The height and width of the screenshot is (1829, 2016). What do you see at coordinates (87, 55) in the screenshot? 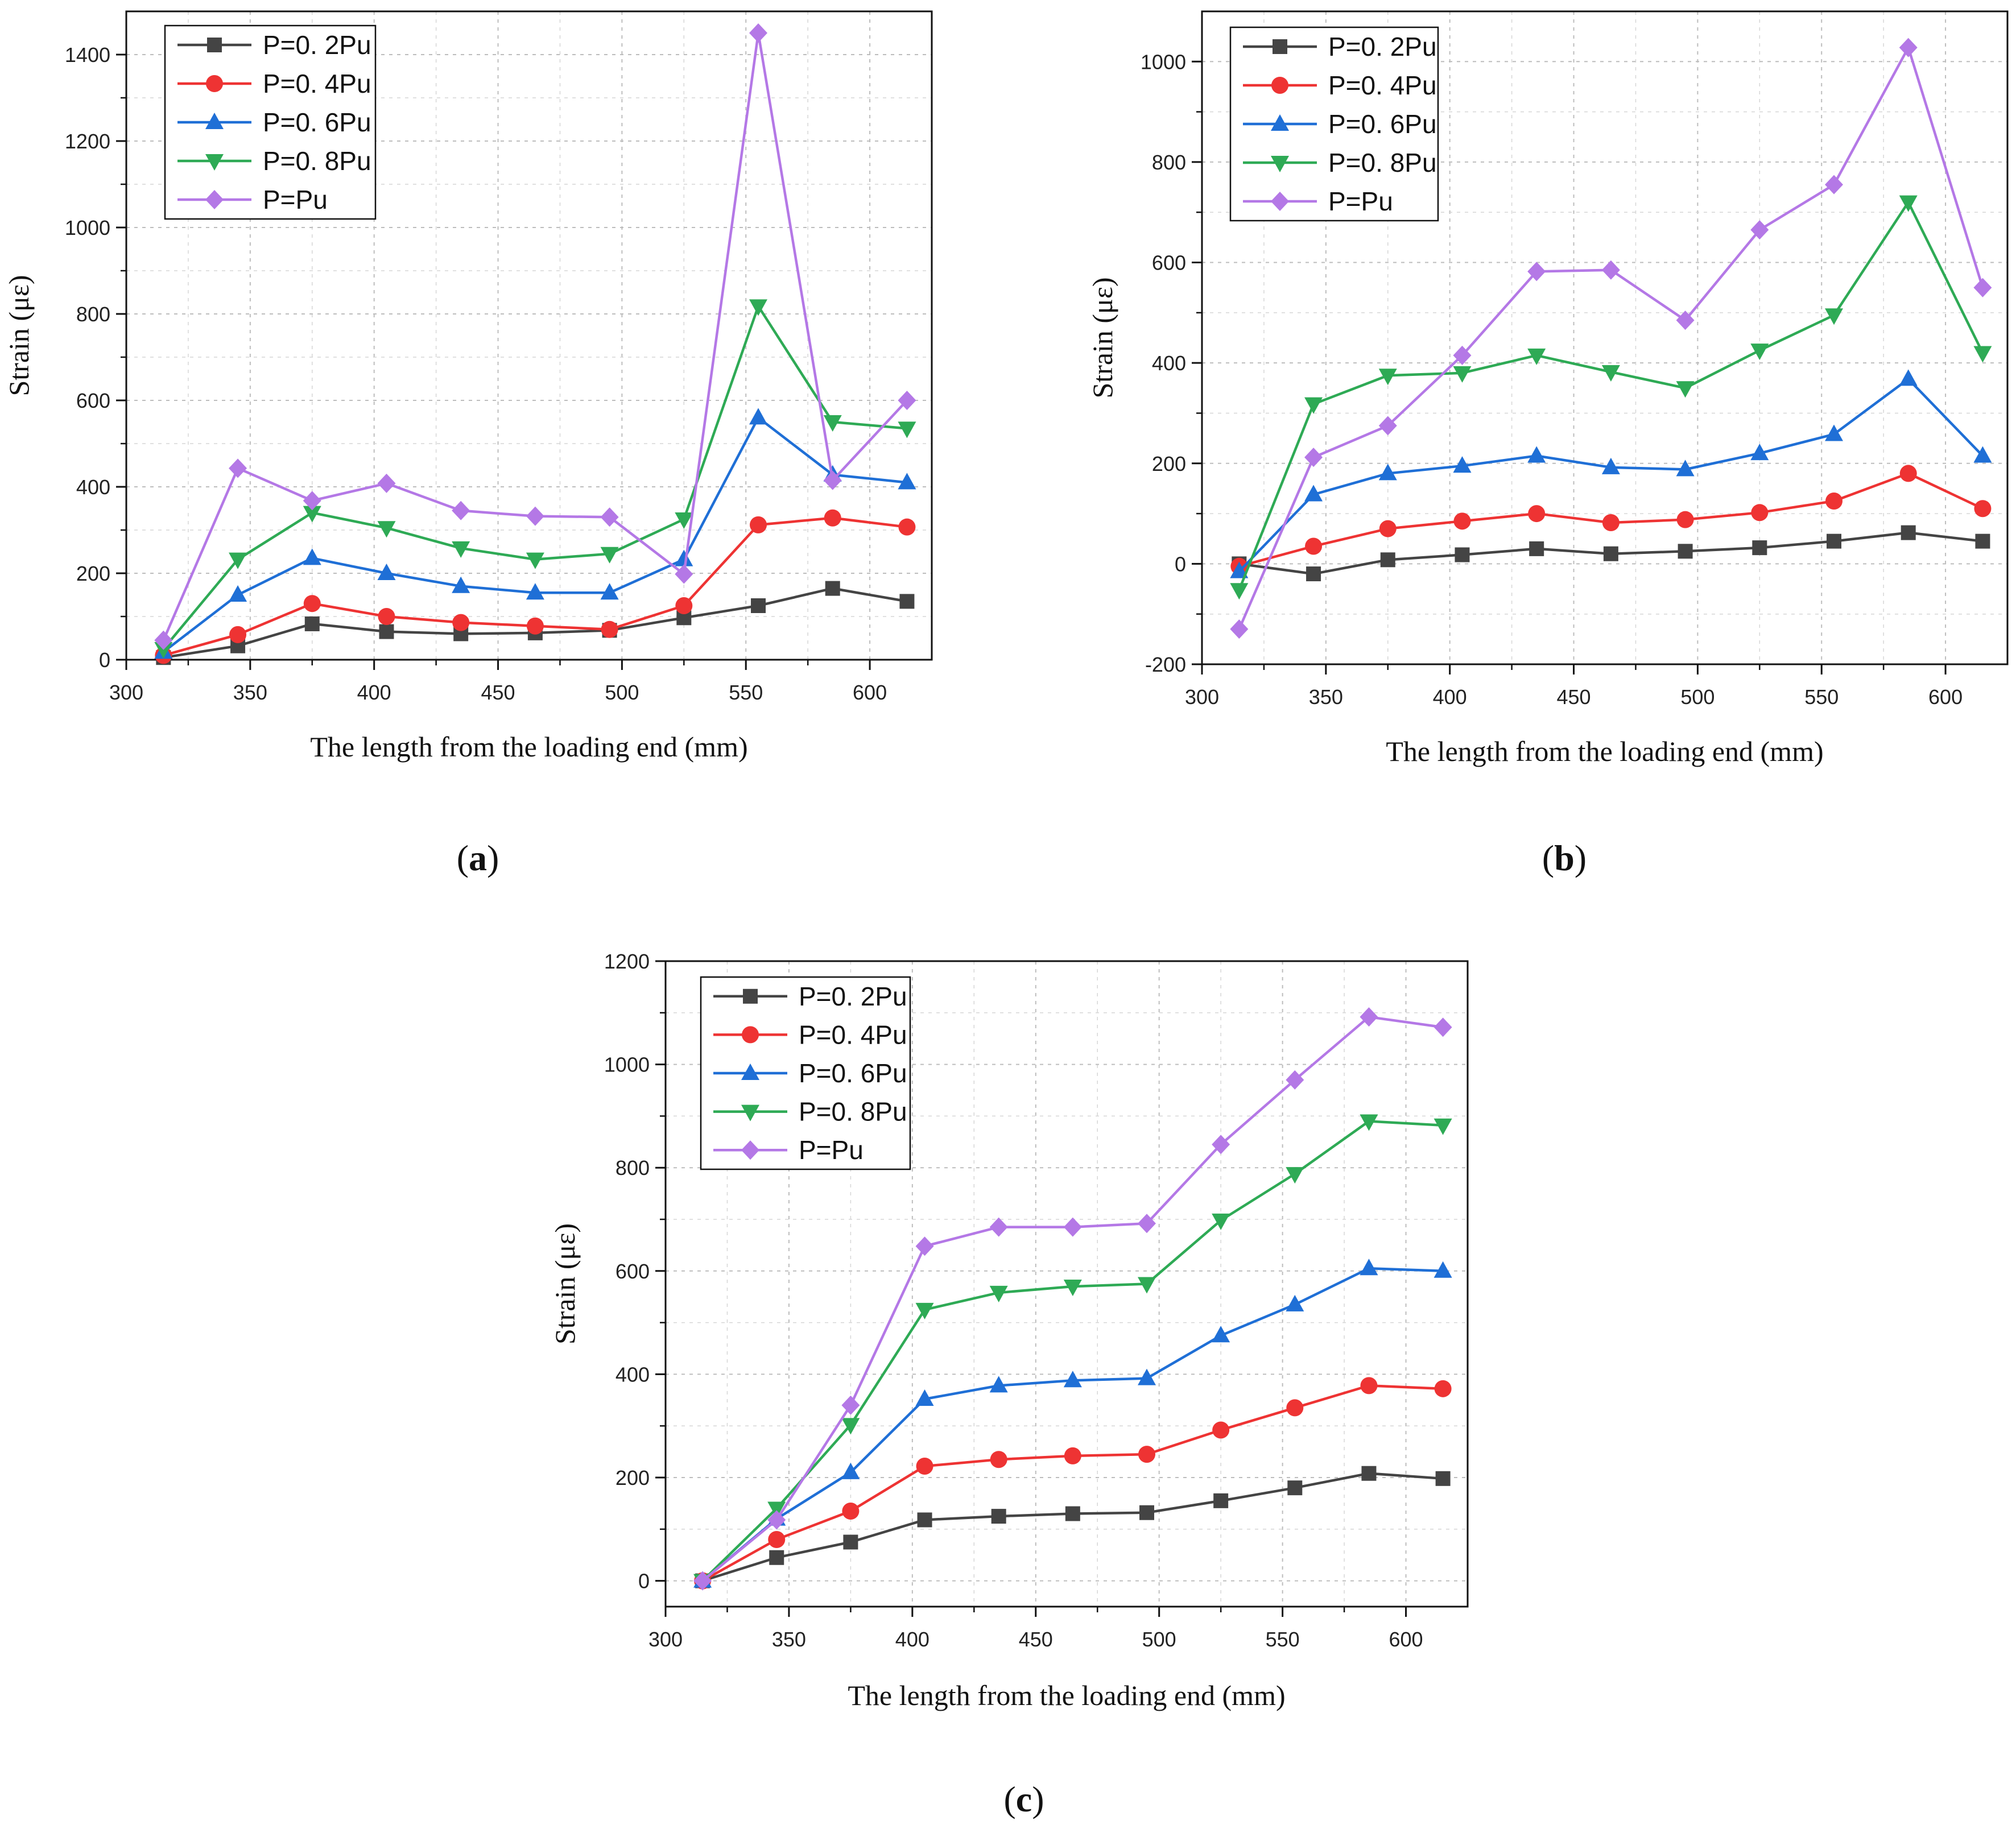
I see `y-tick-label: 1400` at bounding box center [87, 55].